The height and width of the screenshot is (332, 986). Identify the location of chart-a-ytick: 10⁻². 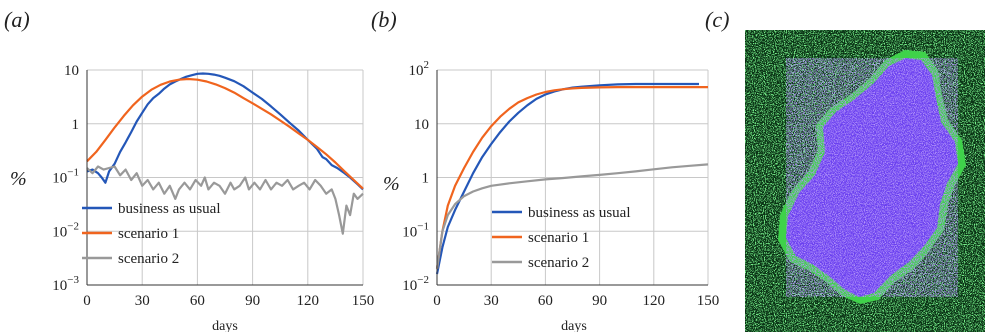
(65, 230).